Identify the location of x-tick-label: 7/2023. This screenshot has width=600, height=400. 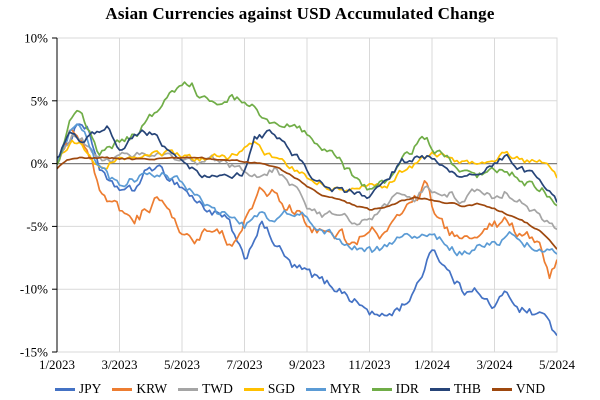
(244, 364).